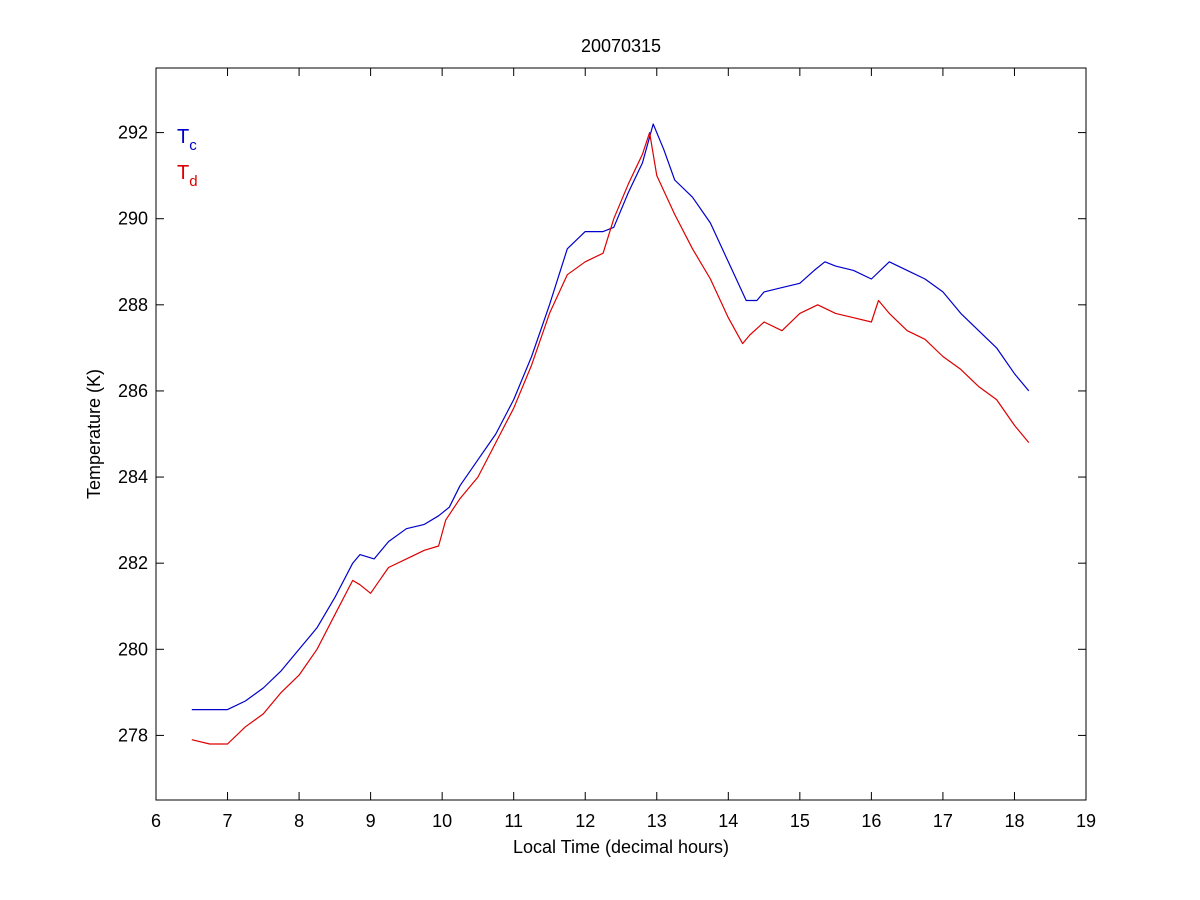 The image size is (1200, 900). What do you see at coordinates (133, 219) in the screenshot?
I see `y-tick-label: 290` at bounding box center [133, 219].